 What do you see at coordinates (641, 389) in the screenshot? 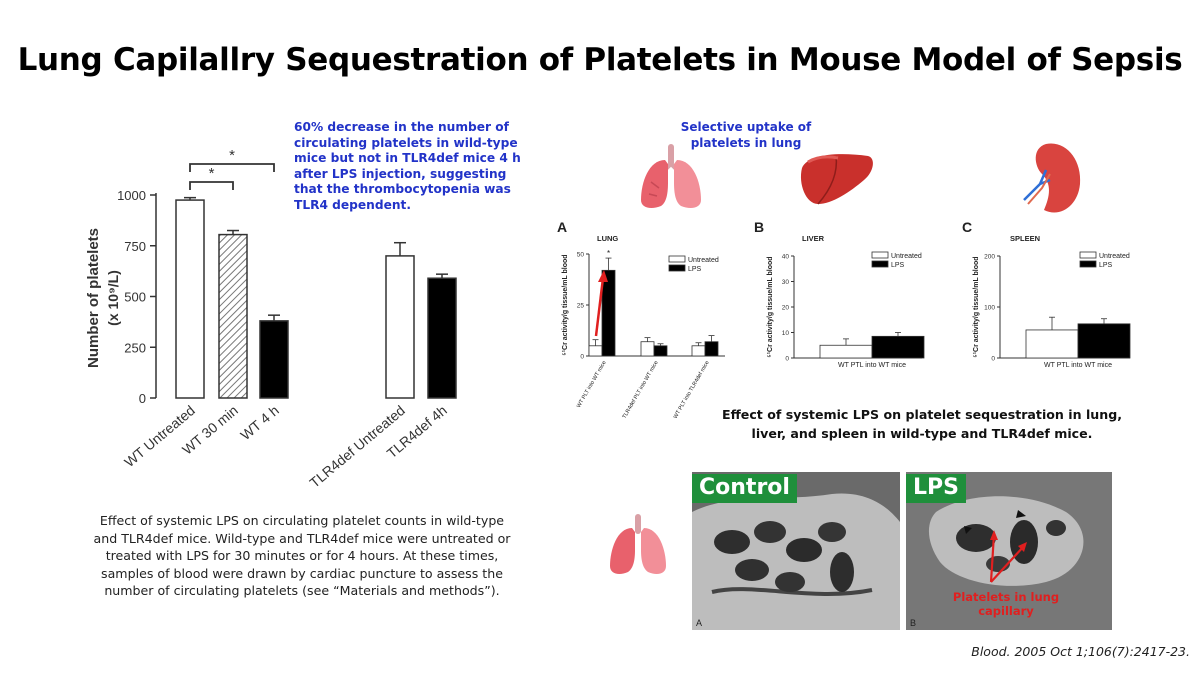
I see `x-tick-label: TLR4def PLT into WT mice` at bounding box center [641, 389].